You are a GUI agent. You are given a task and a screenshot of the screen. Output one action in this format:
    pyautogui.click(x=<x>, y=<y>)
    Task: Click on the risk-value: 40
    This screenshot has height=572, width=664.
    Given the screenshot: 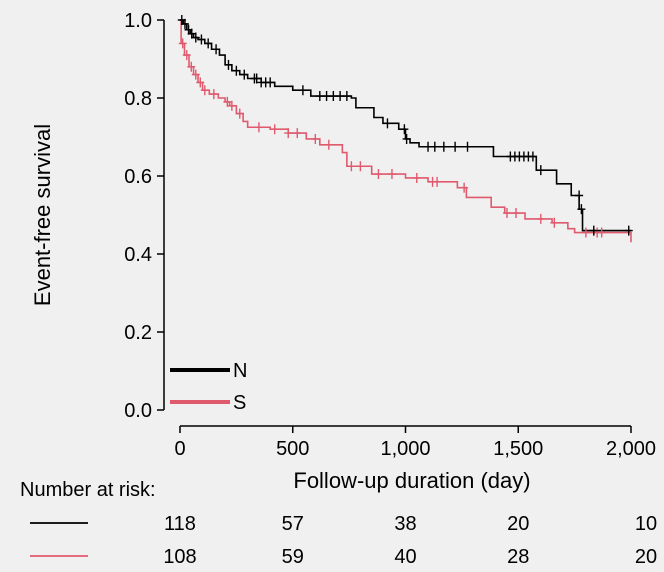 What is the action you would take?
    pyautogui.click(x=405, y=557)
    